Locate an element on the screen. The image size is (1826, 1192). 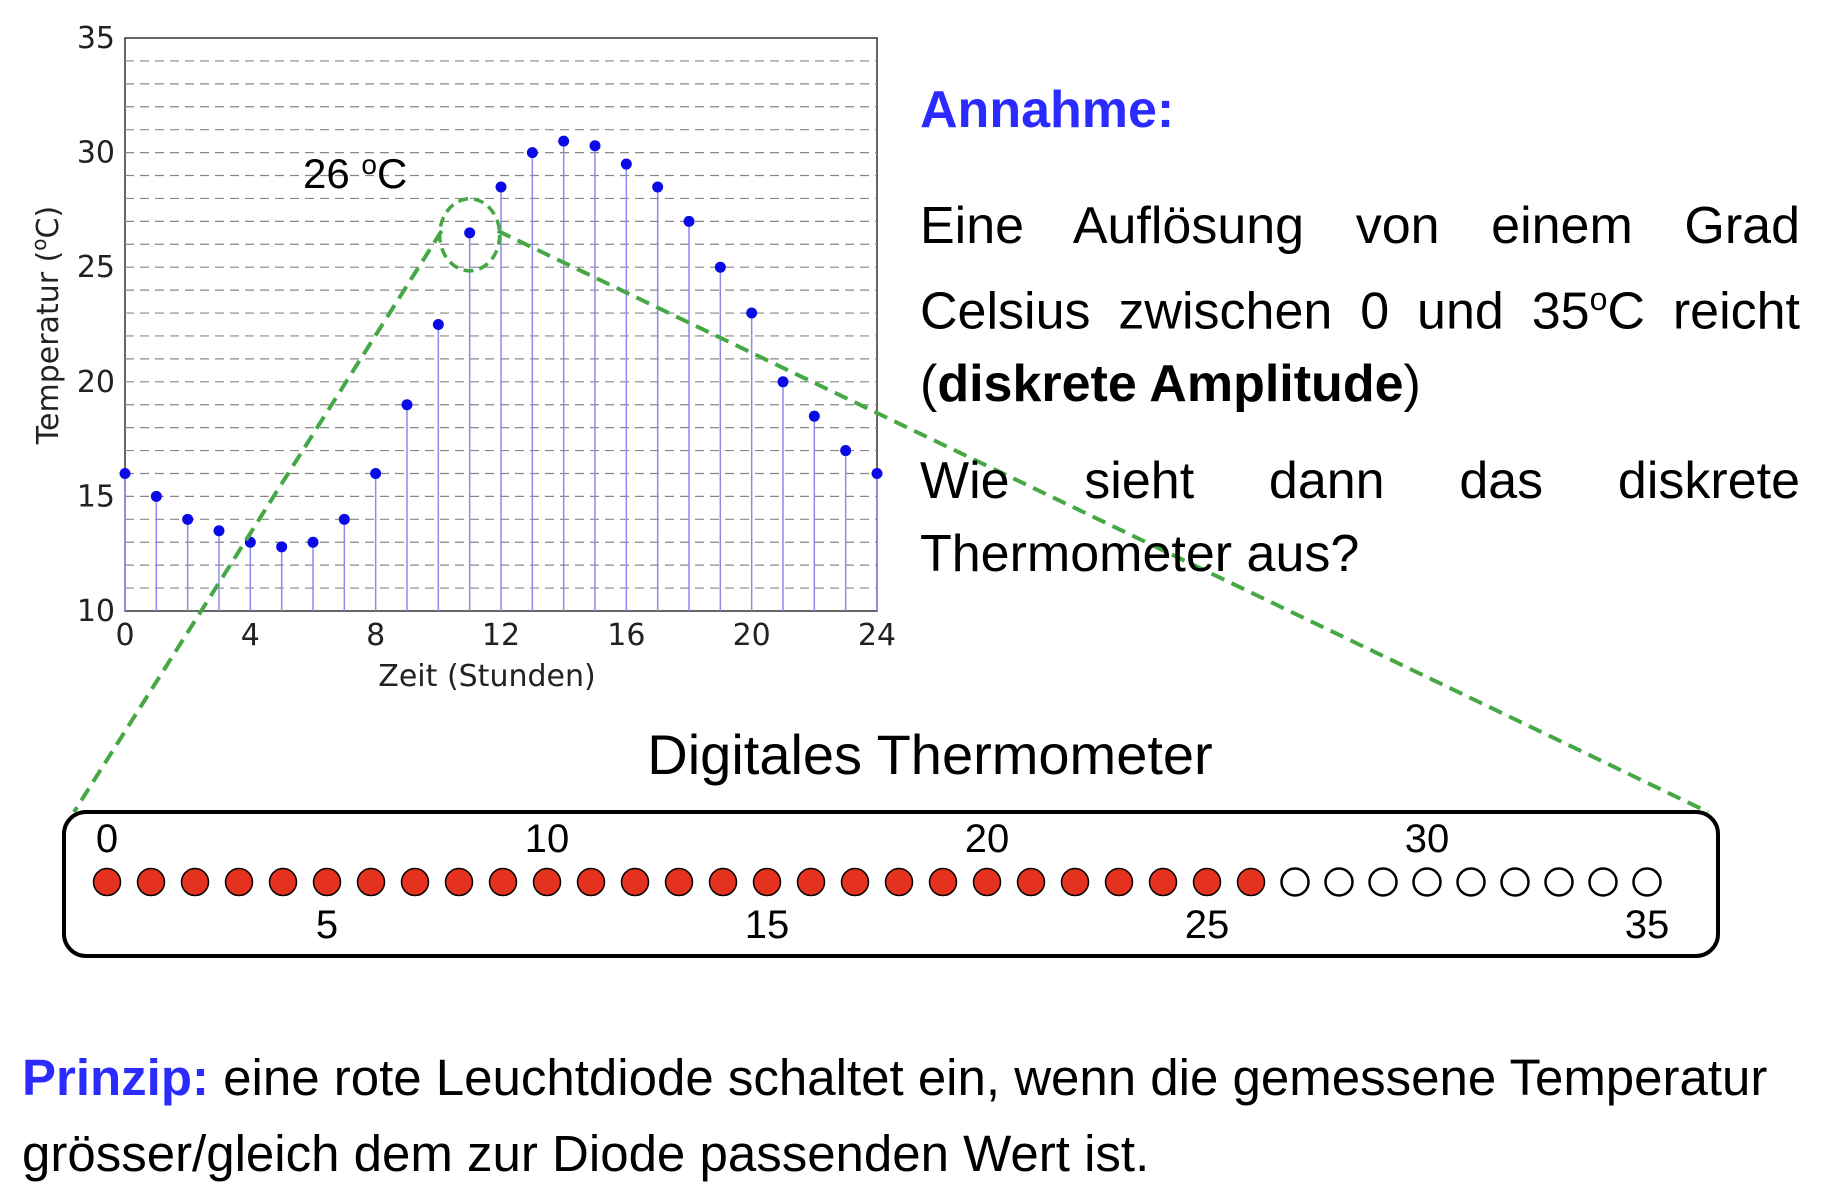
y-axis-label: Temperatur (oC) is located at coordinates (46, 325).